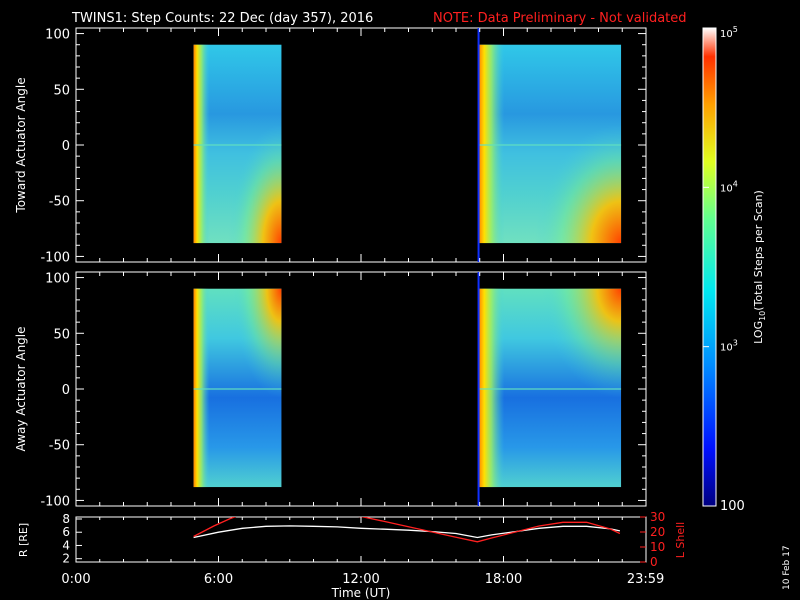  I want to click on orbit-x-ticks: 0:00 6:00 12:00 18:00 23:59, so click(362, 552).